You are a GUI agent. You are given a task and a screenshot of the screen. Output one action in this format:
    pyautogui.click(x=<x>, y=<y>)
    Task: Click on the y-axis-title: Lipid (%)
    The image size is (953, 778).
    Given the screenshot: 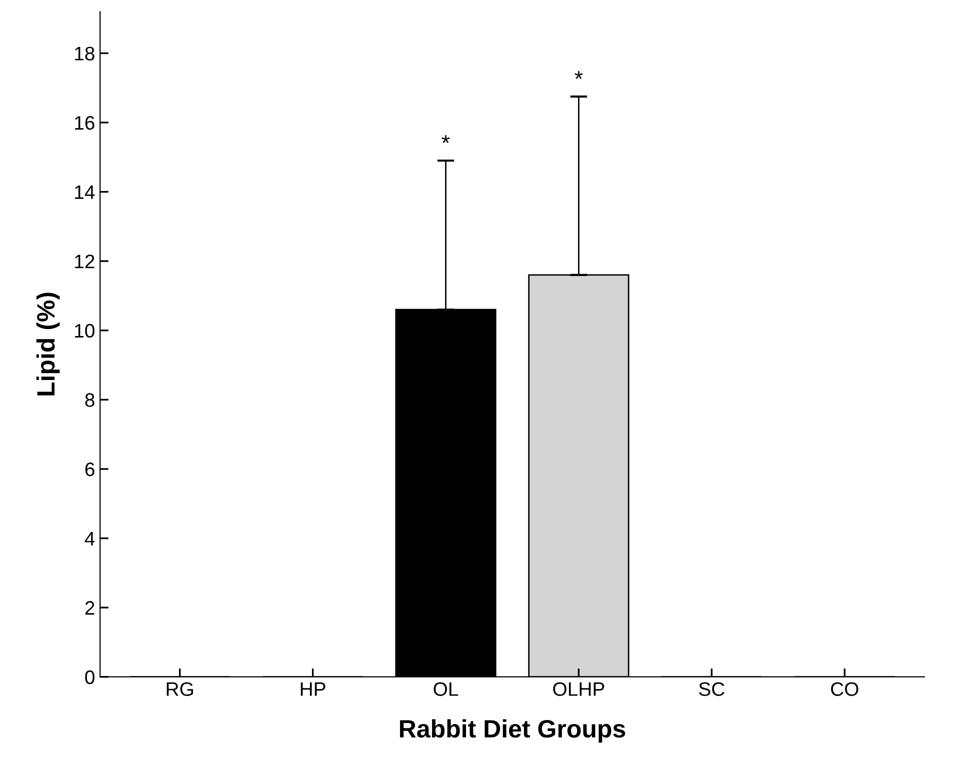 What is the action you would take?
    pyautogui.click(x=48, y=344)
    